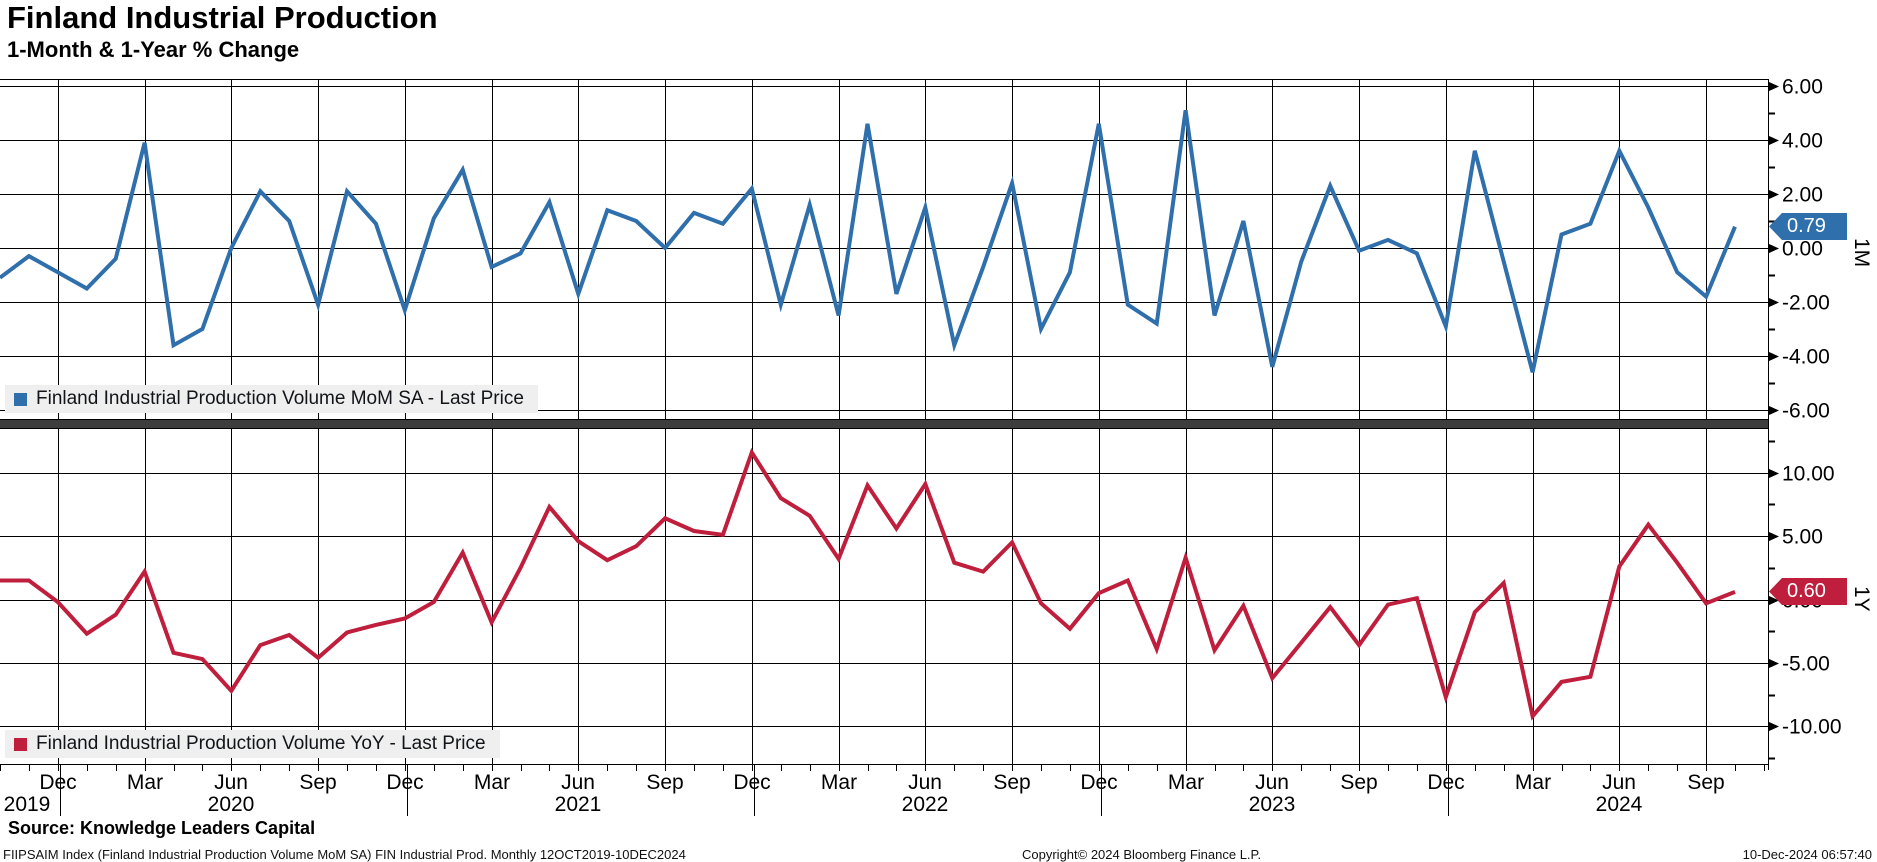  Describe the element at coordinates (1806, 303) in the screenshot. I see `y-tick-label: -2.00` at that location.